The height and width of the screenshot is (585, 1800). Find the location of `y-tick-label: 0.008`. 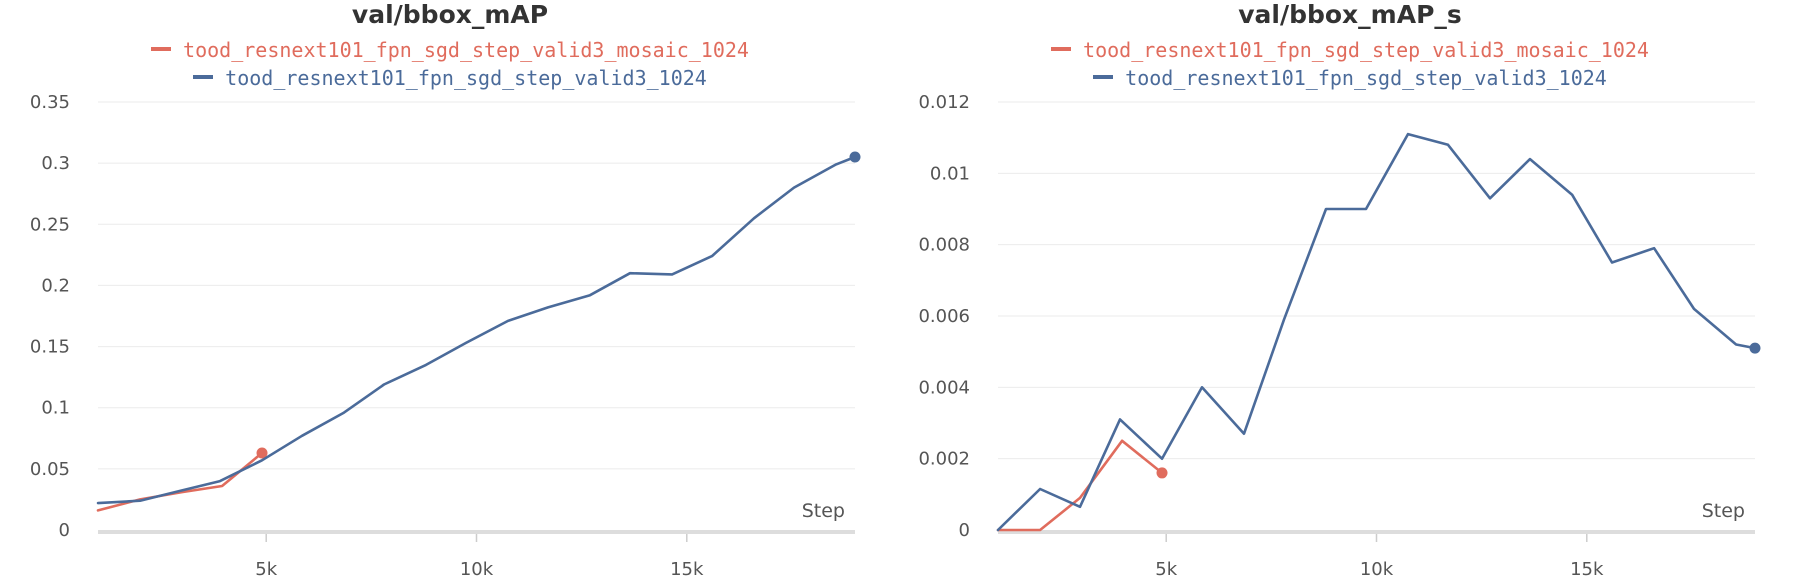

y-tick-label: 0.008 is located at coordinates (944, 245).